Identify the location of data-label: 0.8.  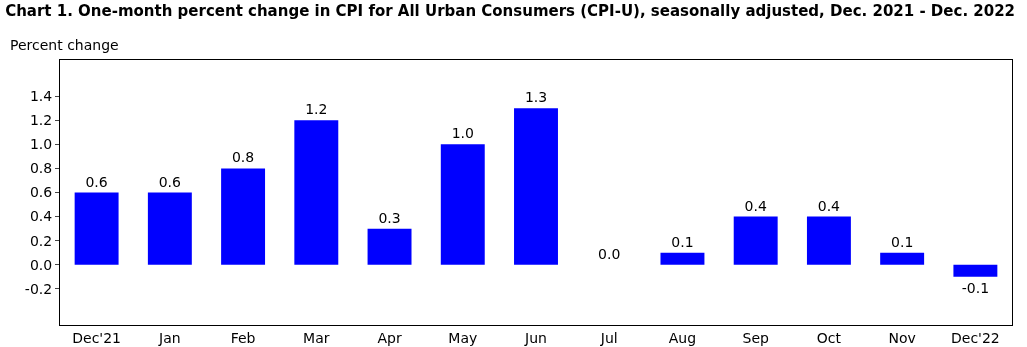
(243, 157).